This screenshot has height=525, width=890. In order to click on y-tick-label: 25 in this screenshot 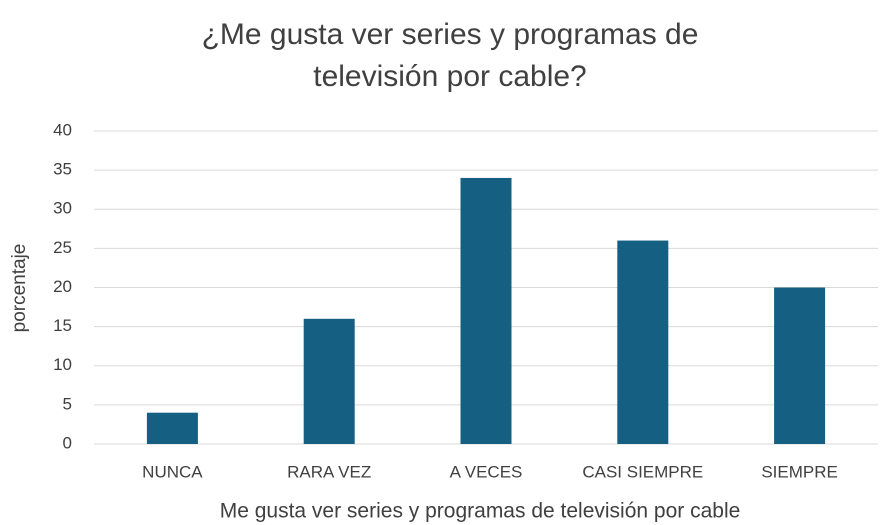, I will do `click(62, 247)`.